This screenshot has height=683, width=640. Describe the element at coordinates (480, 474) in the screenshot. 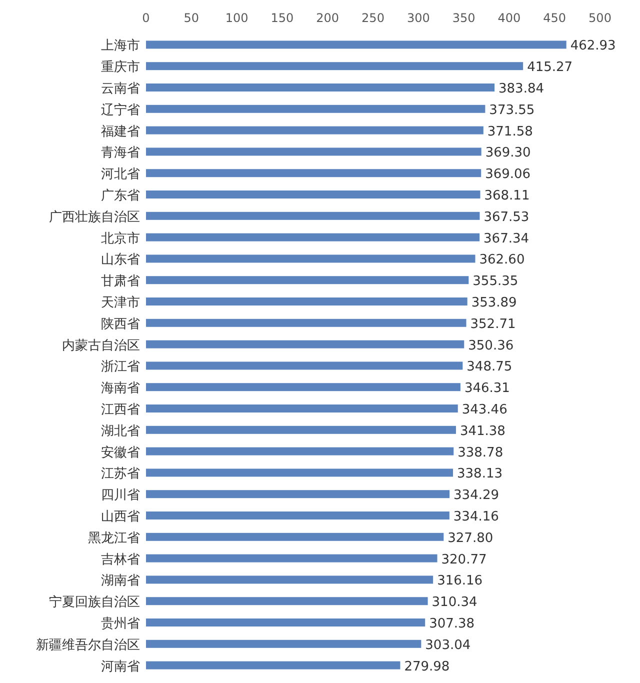

I see `data-label: 338.13` at that location.